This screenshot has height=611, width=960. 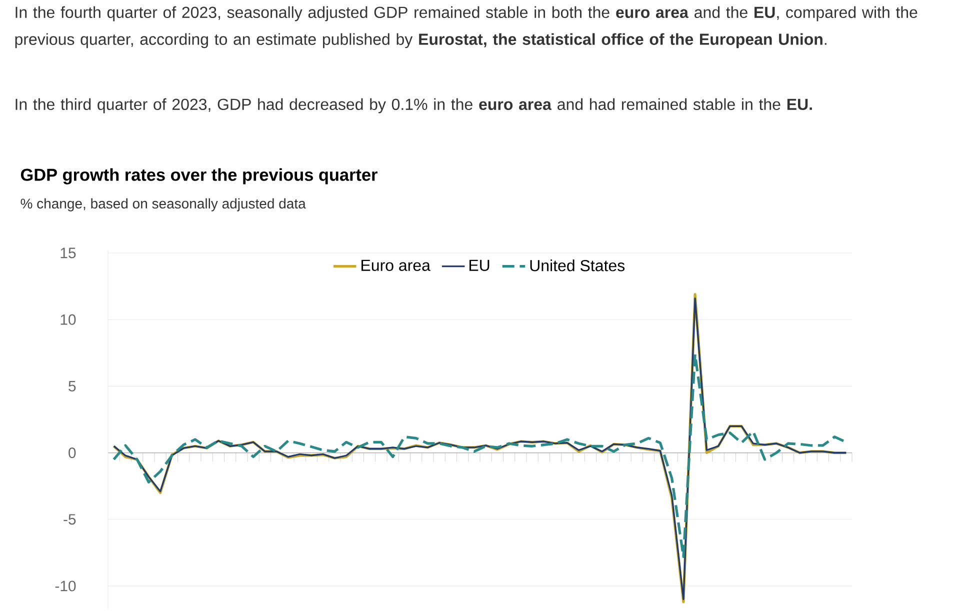 What do you see at coordinates (68, 253) in the screenshot?
I see `y-tick-label: 15` at bounding box center [68, 253].